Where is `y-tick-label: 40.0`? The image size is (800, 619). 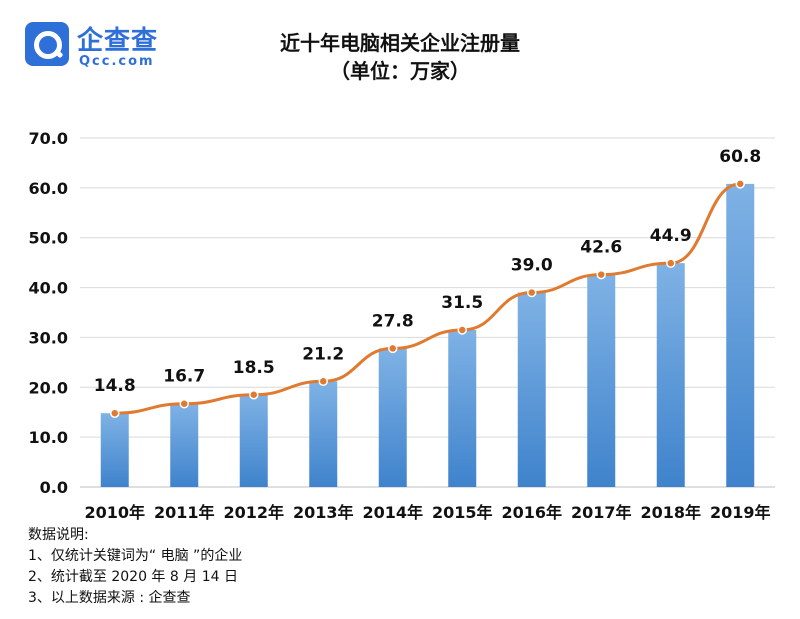
y-tick-label: 40.0 is located at coordinates (48, 288).